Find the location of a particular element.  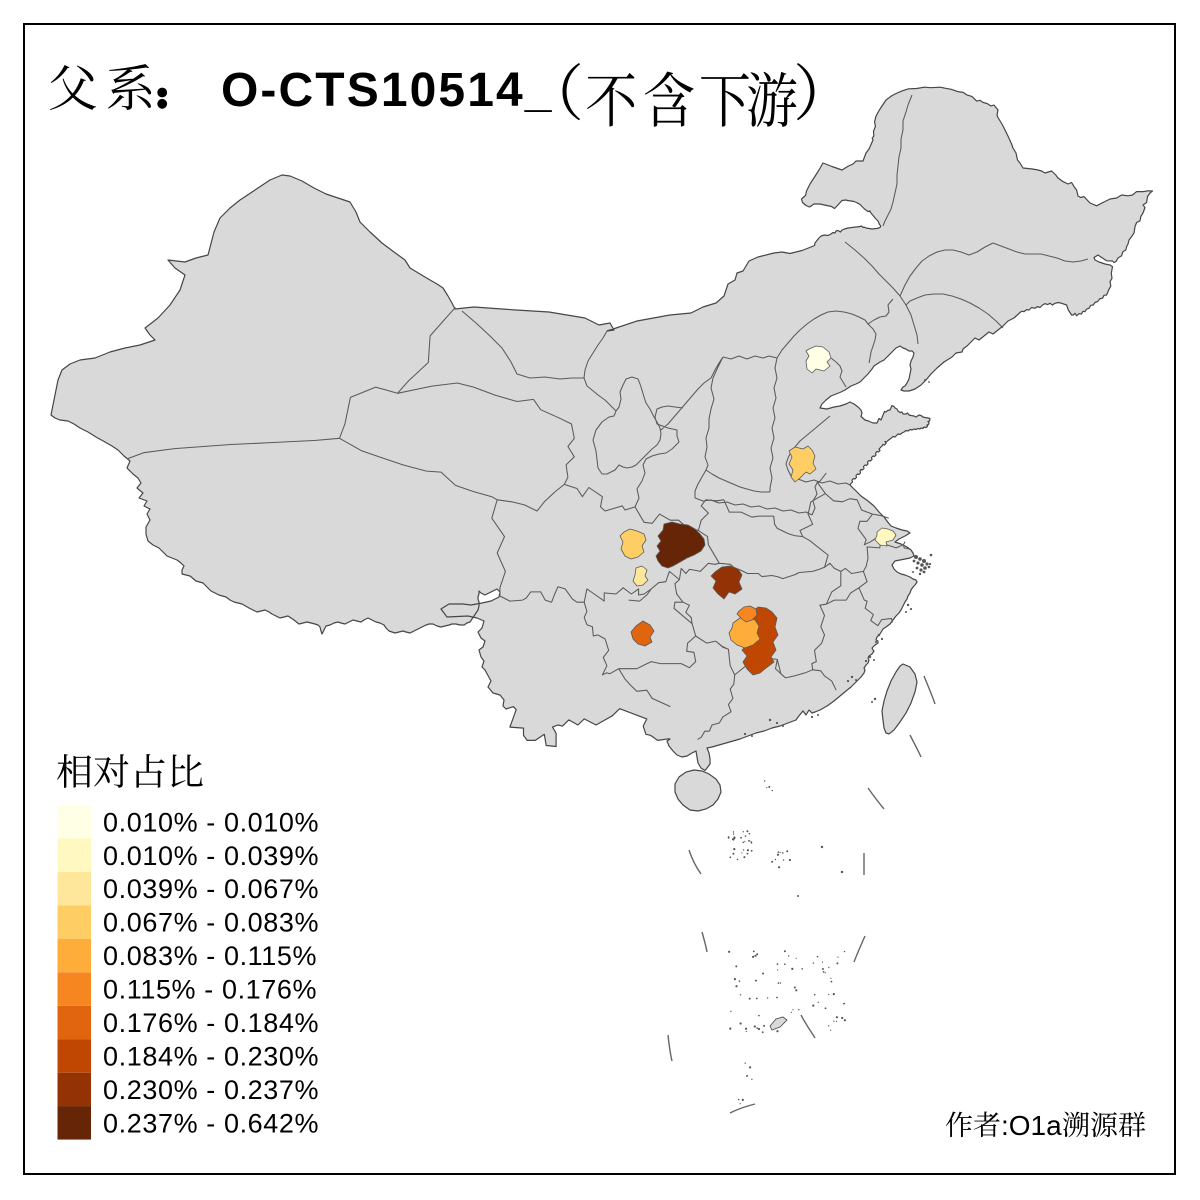

svg-text: 0.010% - 0.010% is located at coordinates (211, 822).